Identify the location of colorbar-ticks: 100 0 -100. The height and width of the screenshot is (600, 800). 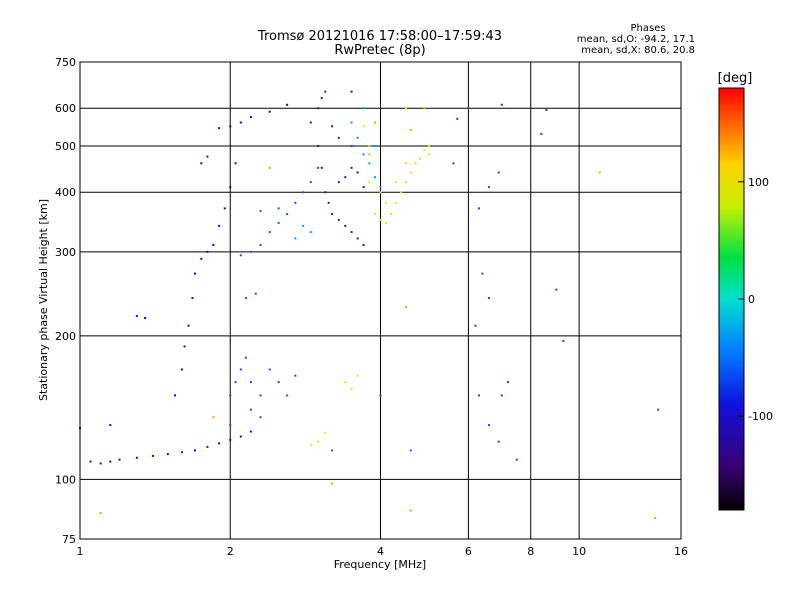
(755, 299).